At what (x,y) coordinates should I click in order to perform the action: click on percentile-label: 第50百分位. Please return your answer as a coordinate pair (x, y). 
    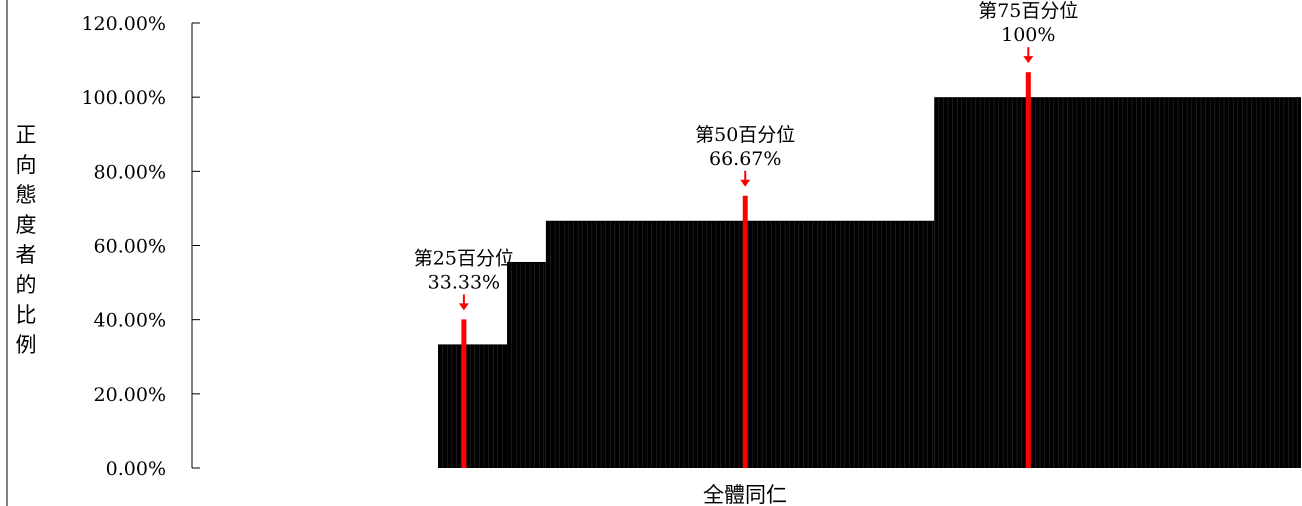
    Looking at the image, I should click on (745, 135).